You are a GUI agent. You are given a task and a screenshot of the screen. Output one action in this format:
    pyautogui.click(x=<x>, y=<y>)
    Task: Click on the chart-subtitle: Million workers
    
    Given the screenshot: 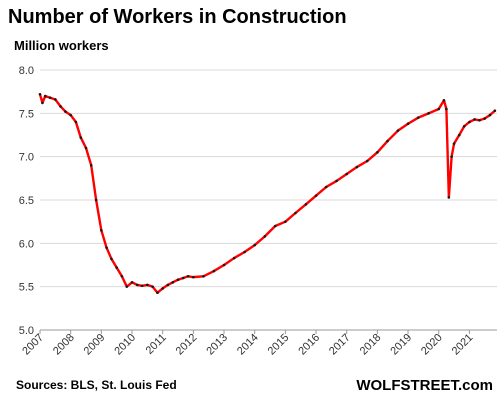 What is the action you would take?
    pyautogui.click(x=61, y=45)
    